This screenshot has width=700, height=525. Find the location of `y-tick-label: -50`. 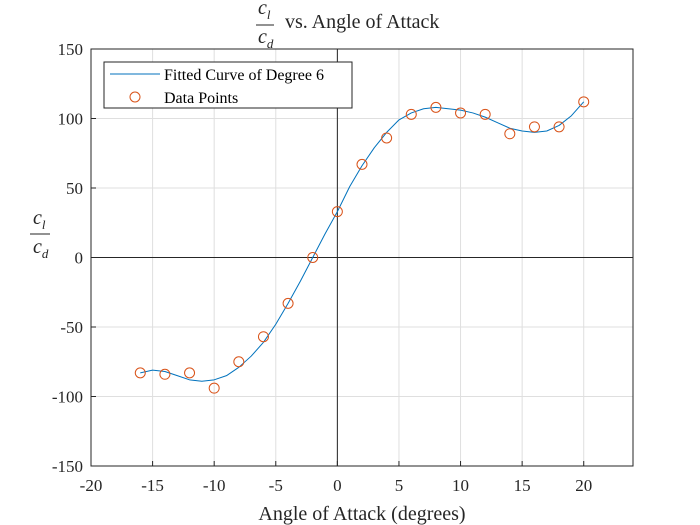

y-tick-label: -50 is located at coordinates (71, 327).